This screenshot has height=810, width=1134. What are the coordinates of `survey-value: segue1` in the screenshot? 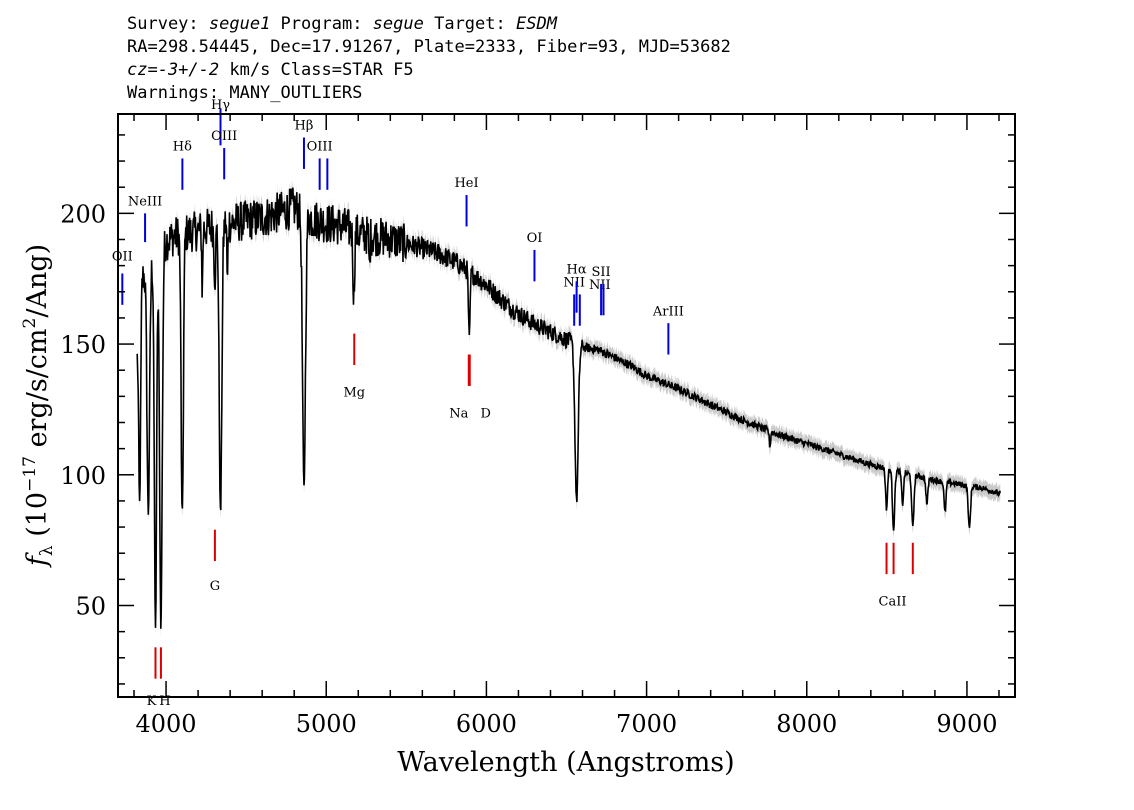 It's located at (239, 24).